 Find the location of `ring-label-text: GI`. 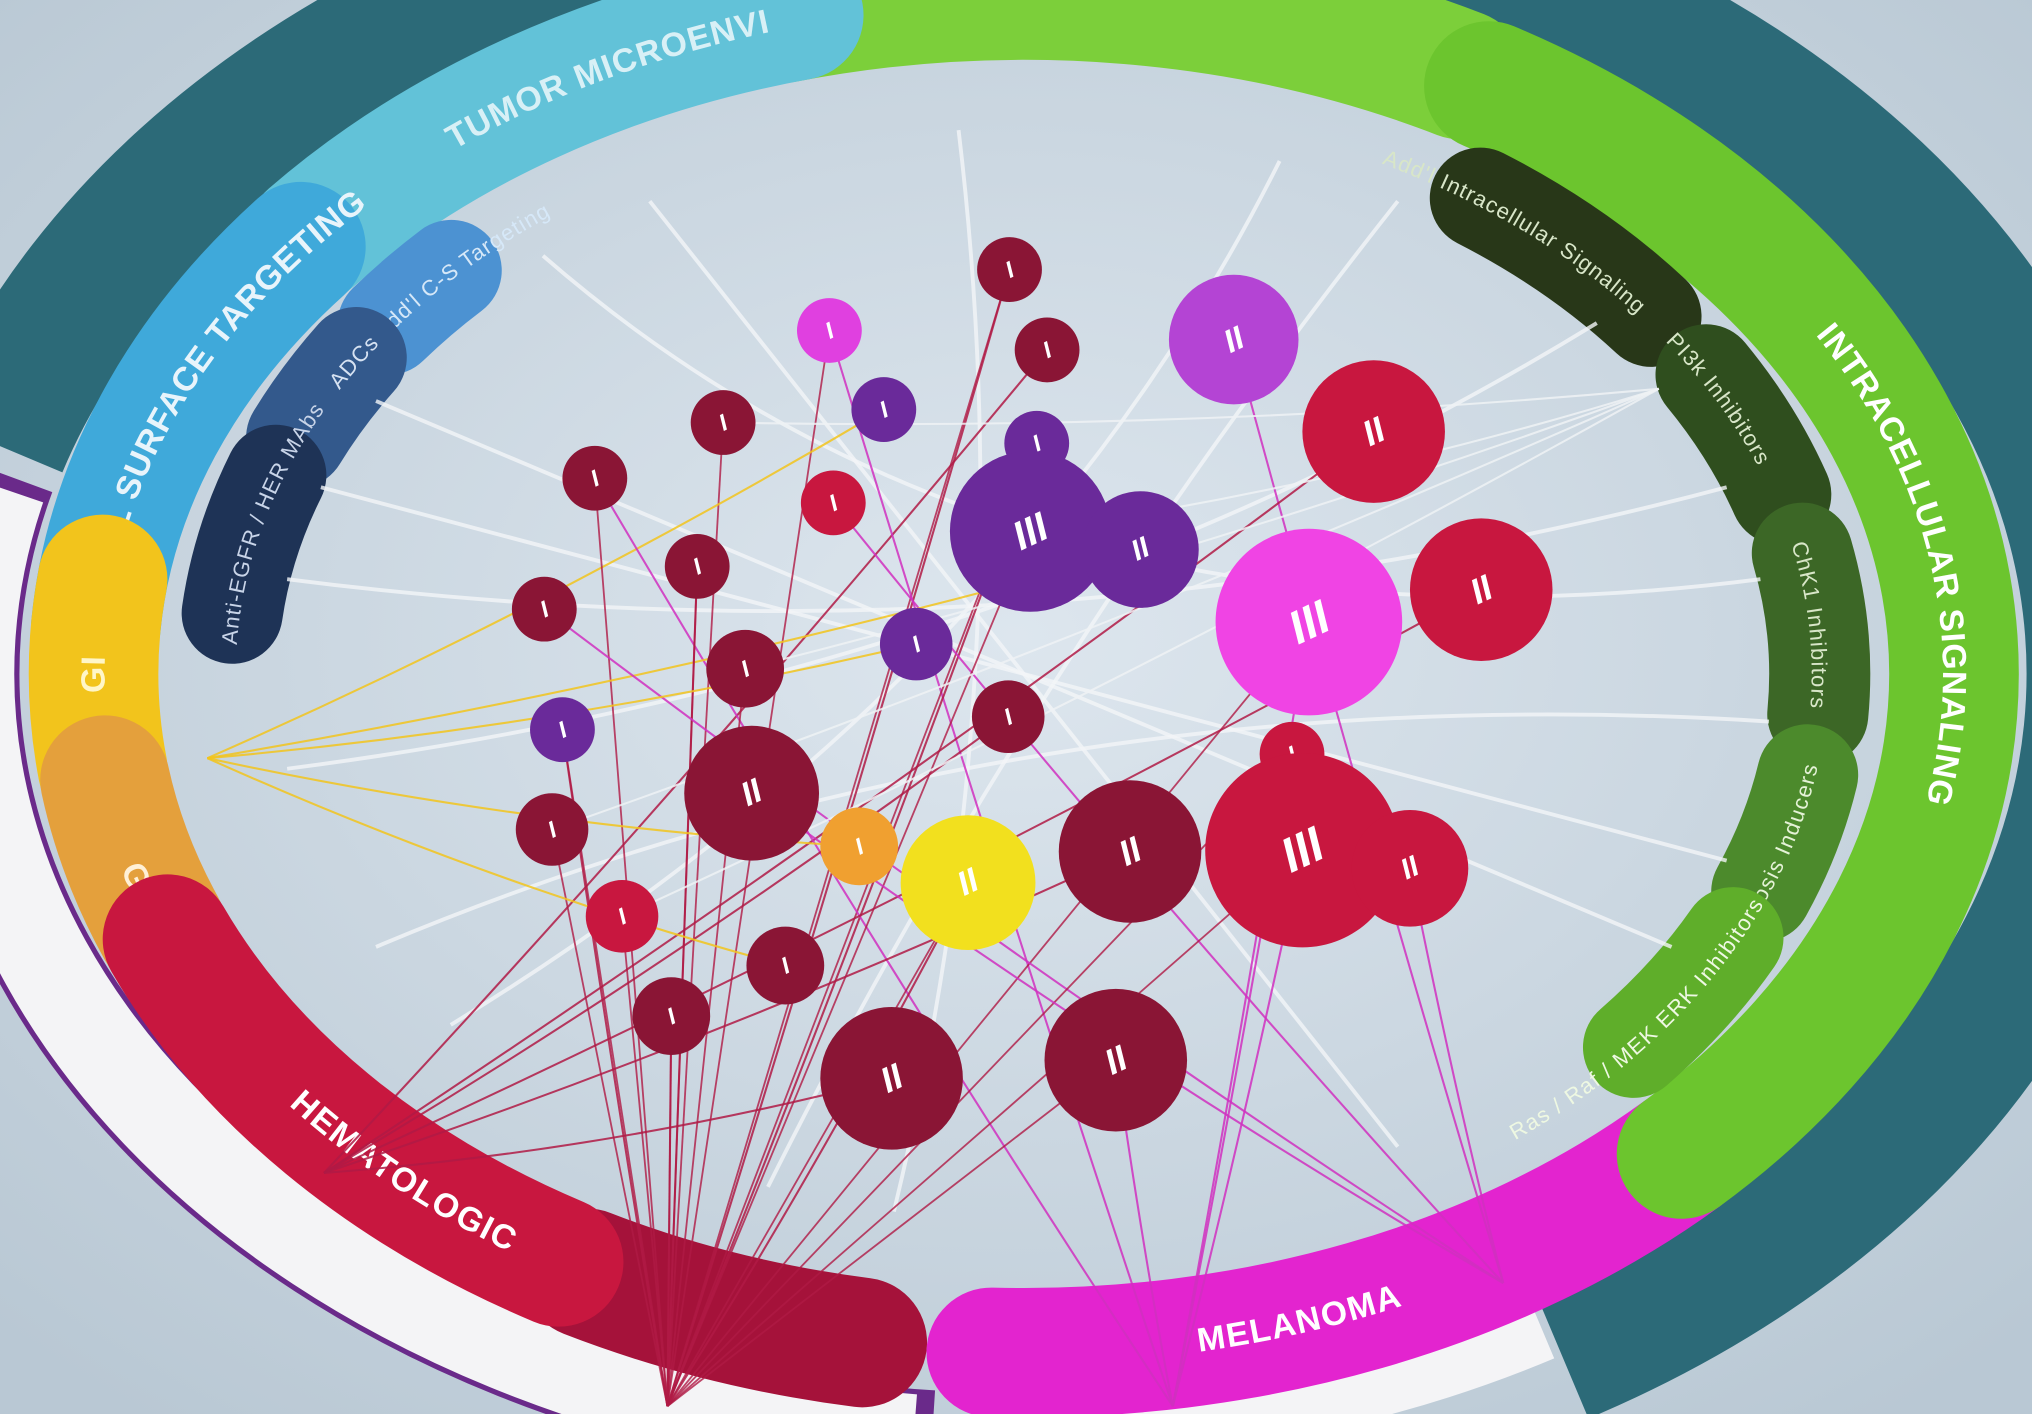

ring-label-text: GI is located at coordinates (93, 673).